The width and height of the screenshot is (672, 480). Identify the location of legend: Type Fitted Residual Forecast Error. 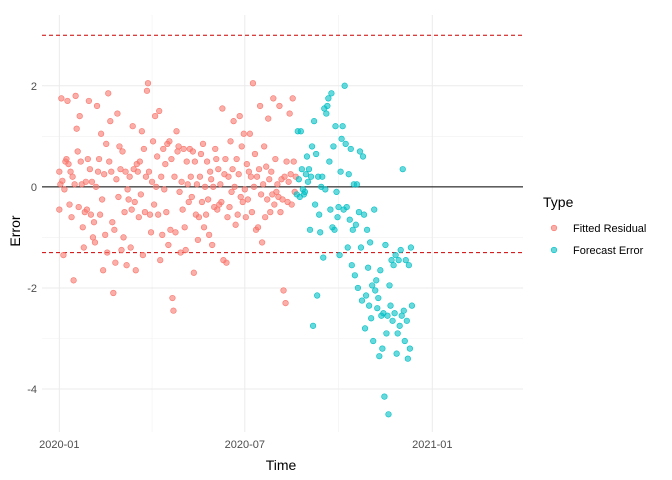
(594, 225).